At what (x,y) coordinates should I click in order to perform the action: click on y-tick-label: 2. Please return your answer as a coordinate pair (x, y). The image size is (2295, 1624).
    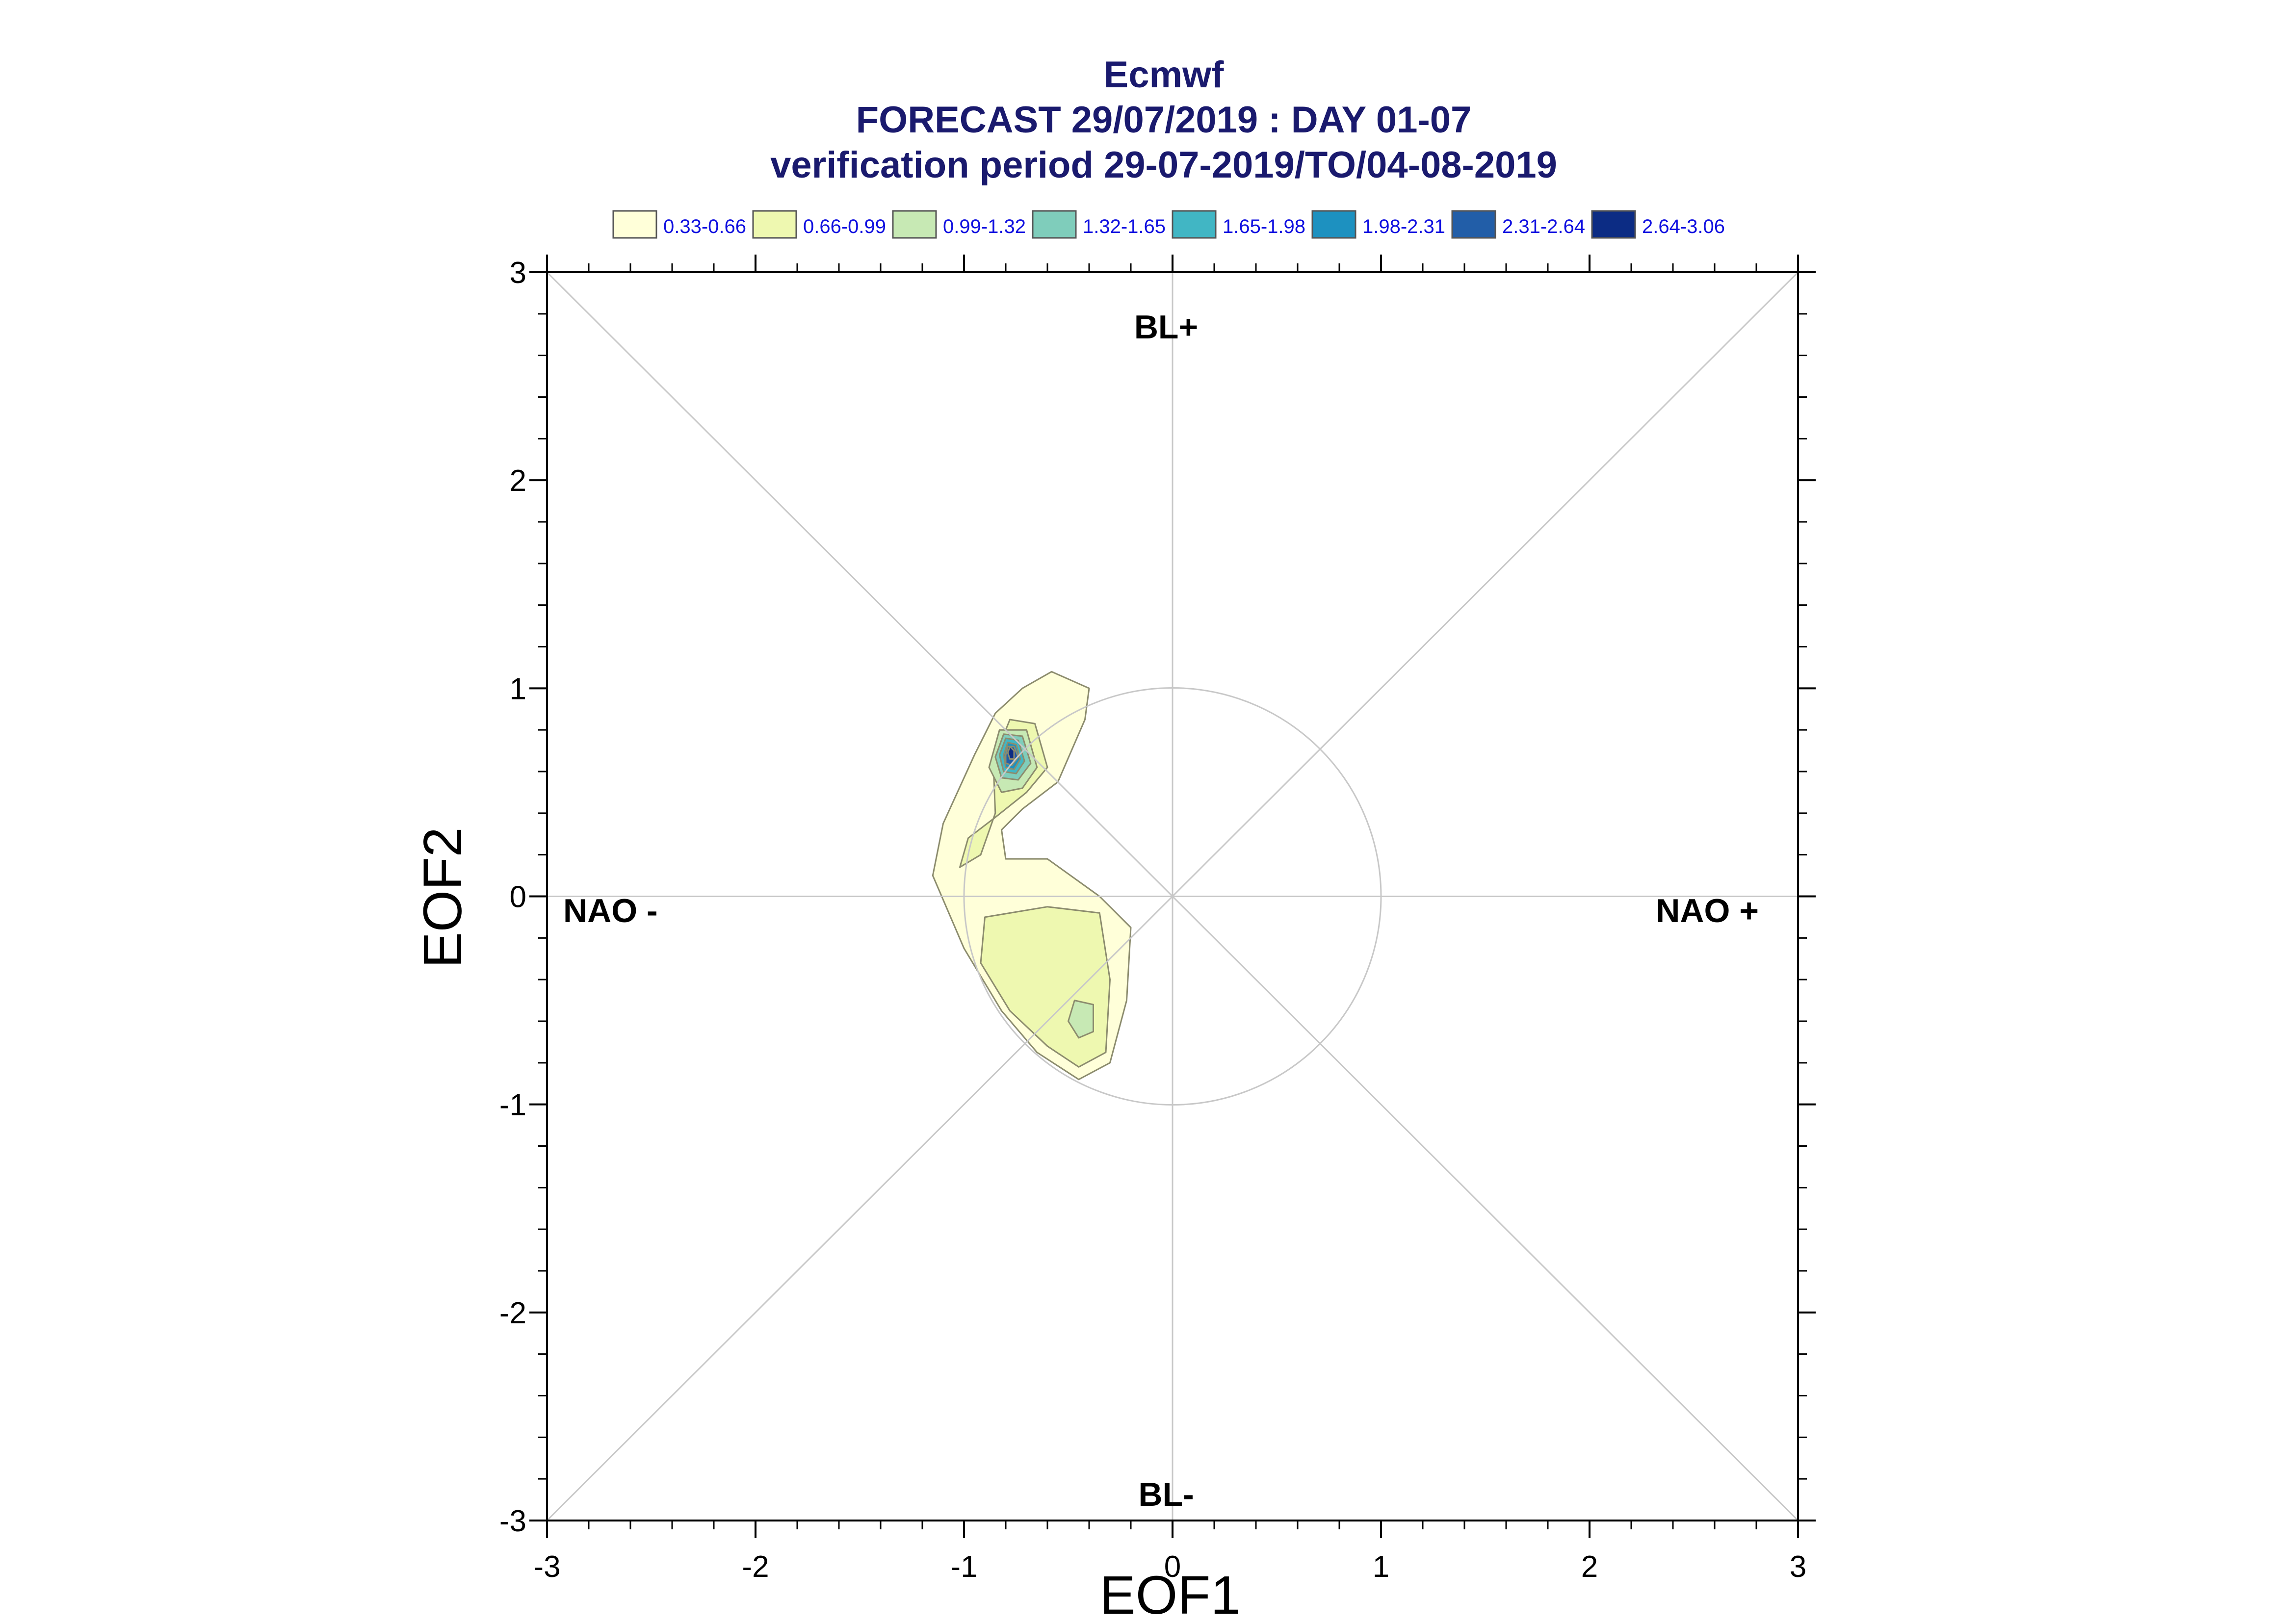
    Looking at the image, I should click on (518, 481).